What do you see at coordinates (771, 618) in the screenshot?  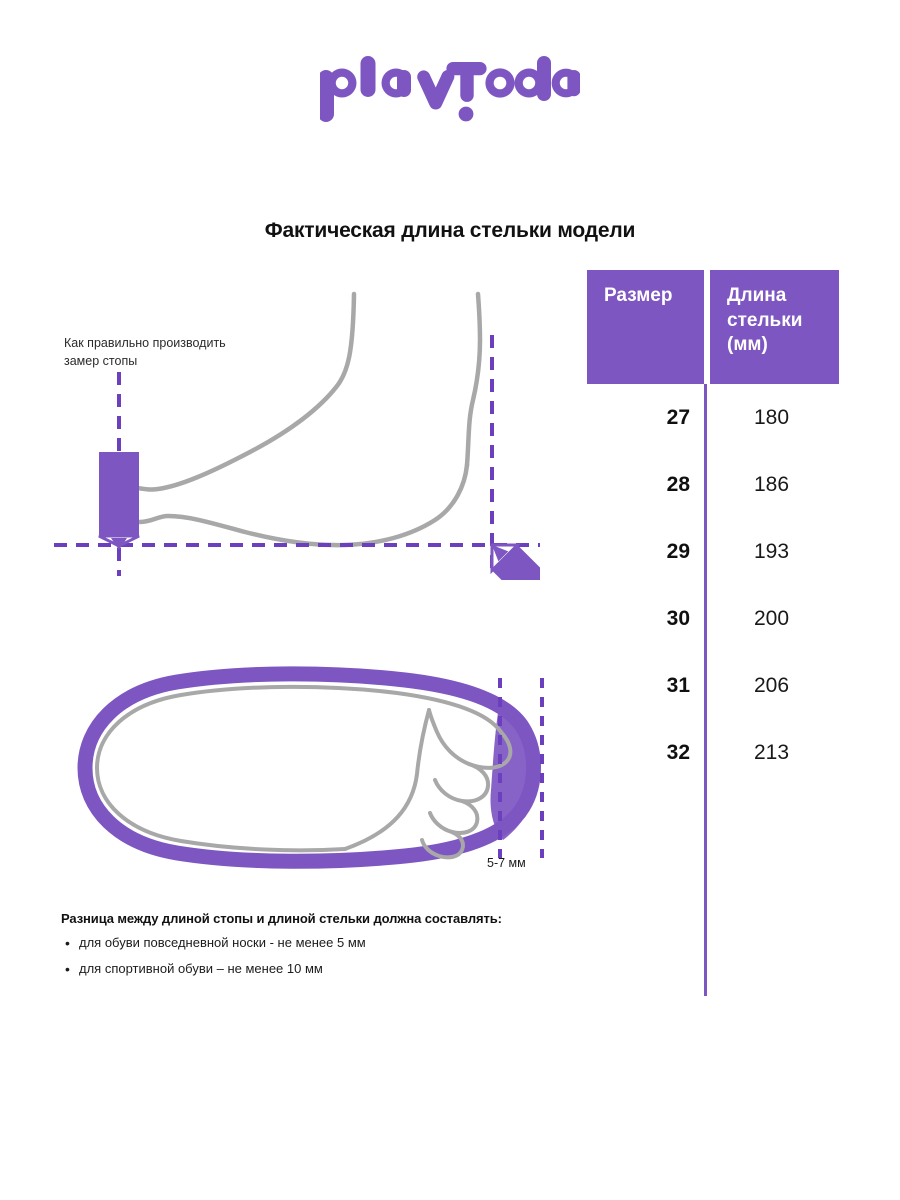 I see `cell-length: 200` at bounding box center [771, 618].